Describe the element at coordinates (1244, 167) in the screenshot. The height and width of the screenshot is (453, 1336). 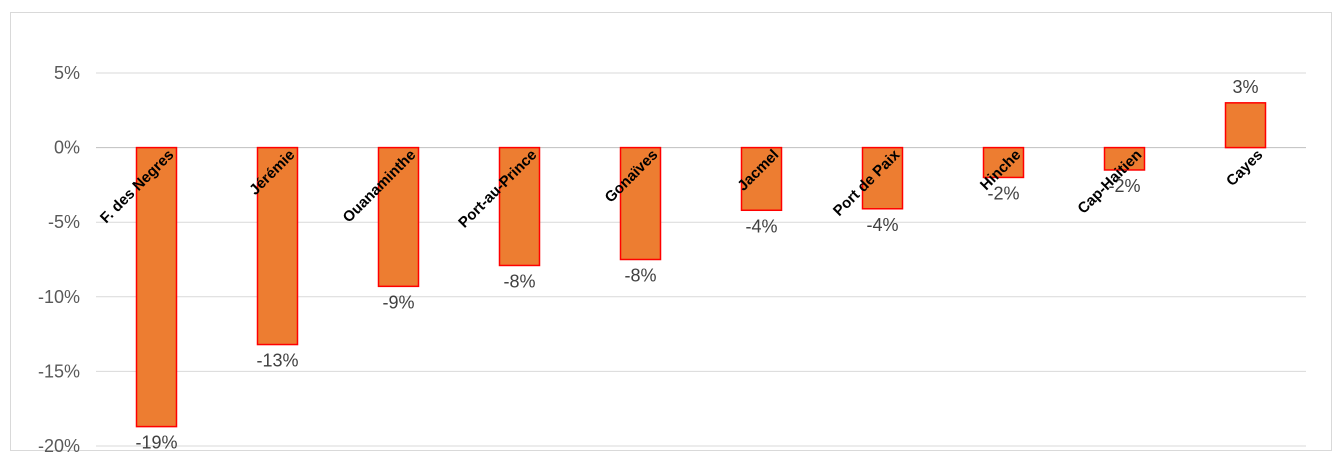
I see `category-label: Cayes` at that location.